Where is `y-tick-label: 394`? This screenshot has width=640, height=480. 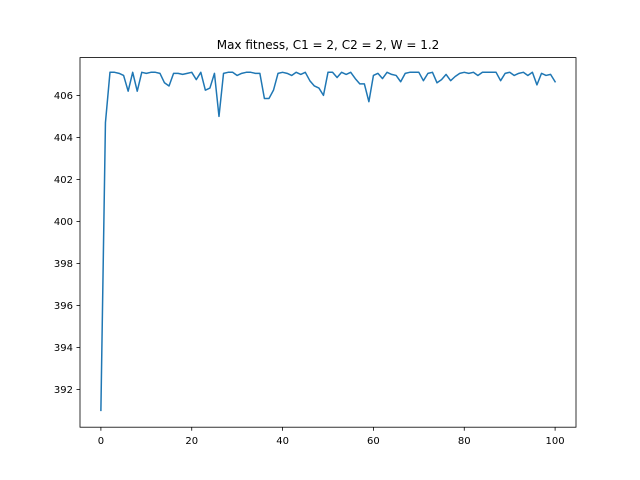
y-tick-label: 394 is located at coordinates (63, 348).